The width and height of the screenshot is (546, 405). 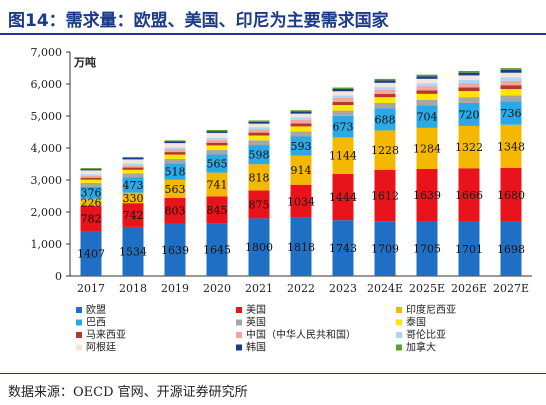 I want to click on x-tick-label: 2023, so click(x=343, y=288).